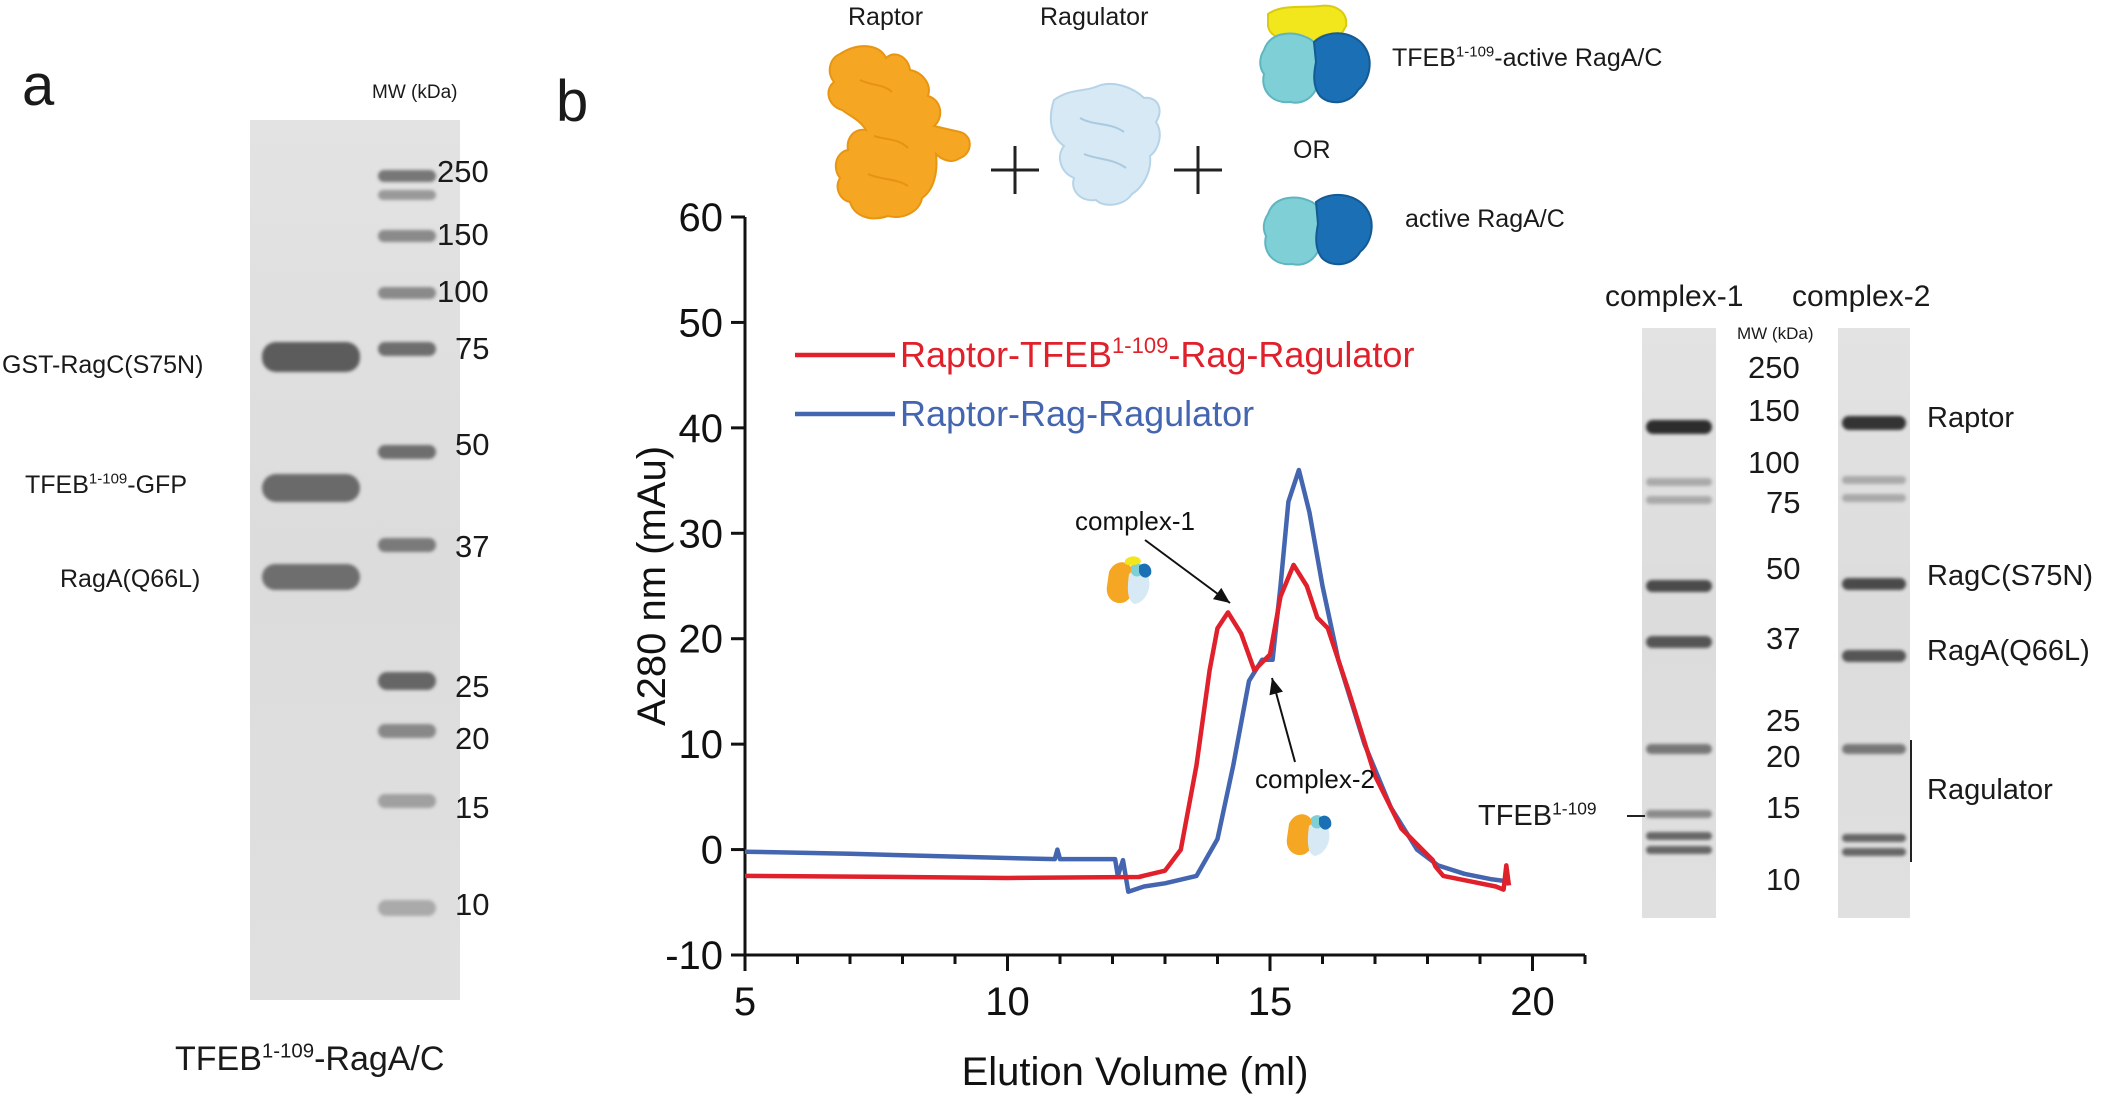 This screenshot has width=2121, height=1101. Describe the element at coordinates (1315, 779) in the screenshot. I see `annotation-complex-2: complex-2` at that location.